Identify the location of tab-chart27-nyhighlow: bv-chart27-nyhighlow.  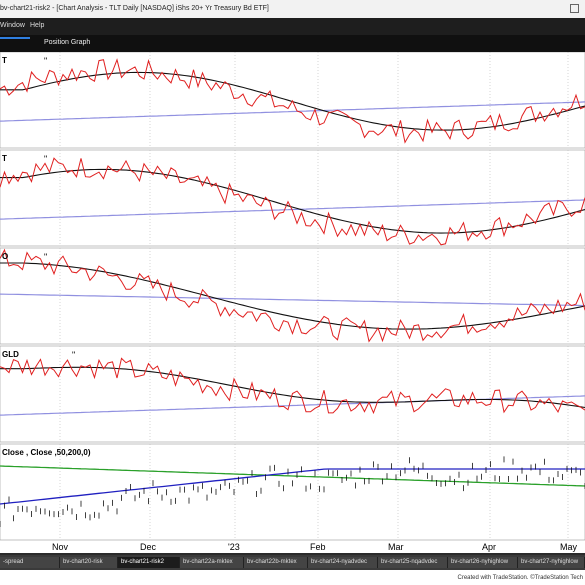
(551, 562).